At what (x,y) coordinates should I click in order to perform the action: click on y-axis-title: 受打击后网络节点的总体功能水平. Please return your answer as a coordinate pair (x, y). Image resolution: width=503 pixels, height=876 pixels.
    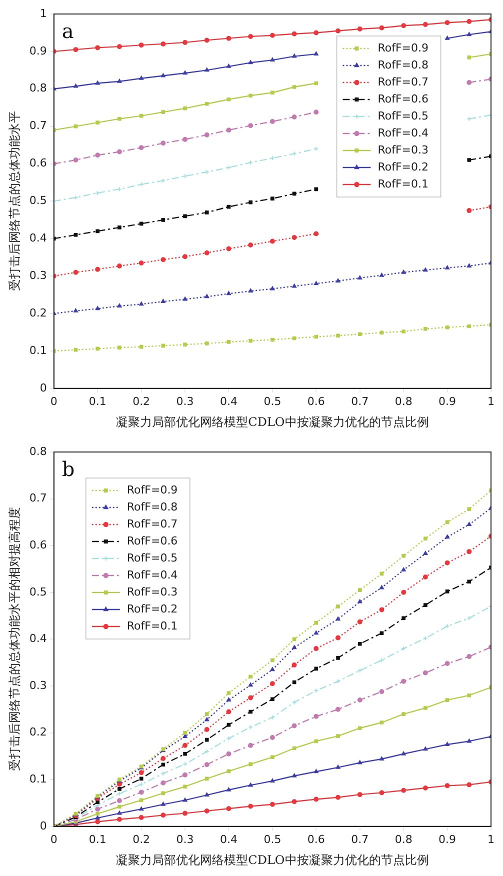
    Looking at the image, I should click on (14, 201).